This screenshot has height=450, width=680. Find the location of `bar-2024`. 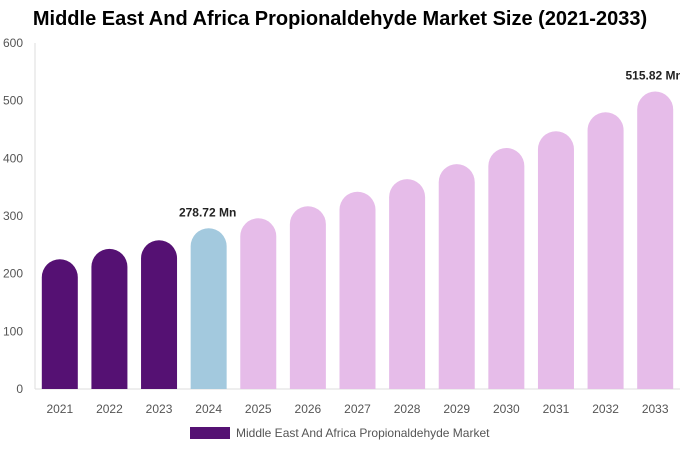

bar-2024 is located at coordinates (208, 308).